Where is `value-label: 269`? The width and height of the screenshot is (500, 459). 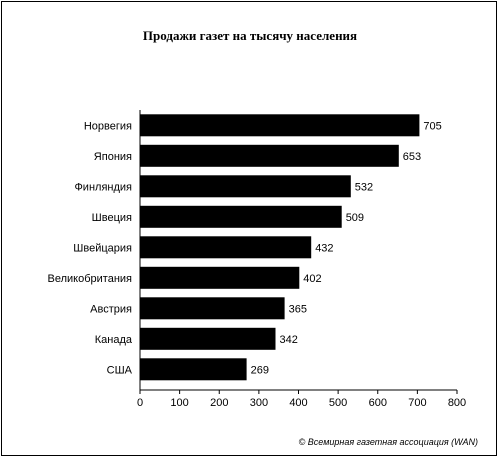
value-label: 269 is located at coordinates (260, 370).